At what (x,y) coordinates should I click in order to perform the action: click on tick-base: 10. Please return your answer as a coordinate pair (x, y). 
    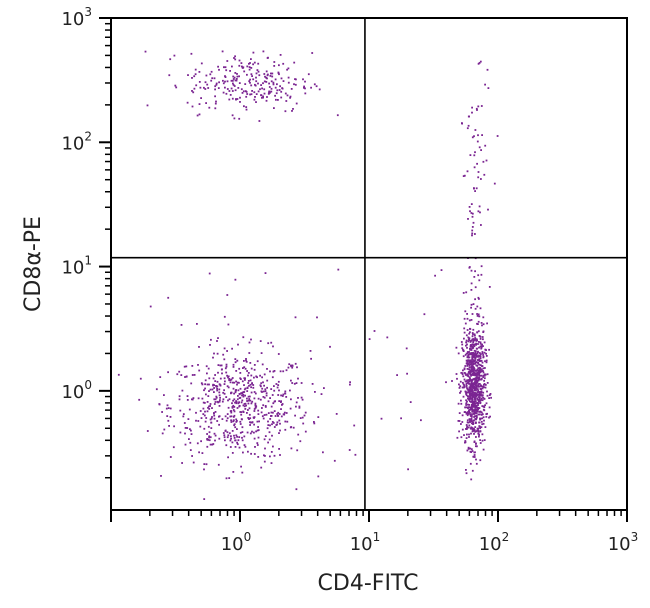
    Looking at the image, I should click on (72, 268).